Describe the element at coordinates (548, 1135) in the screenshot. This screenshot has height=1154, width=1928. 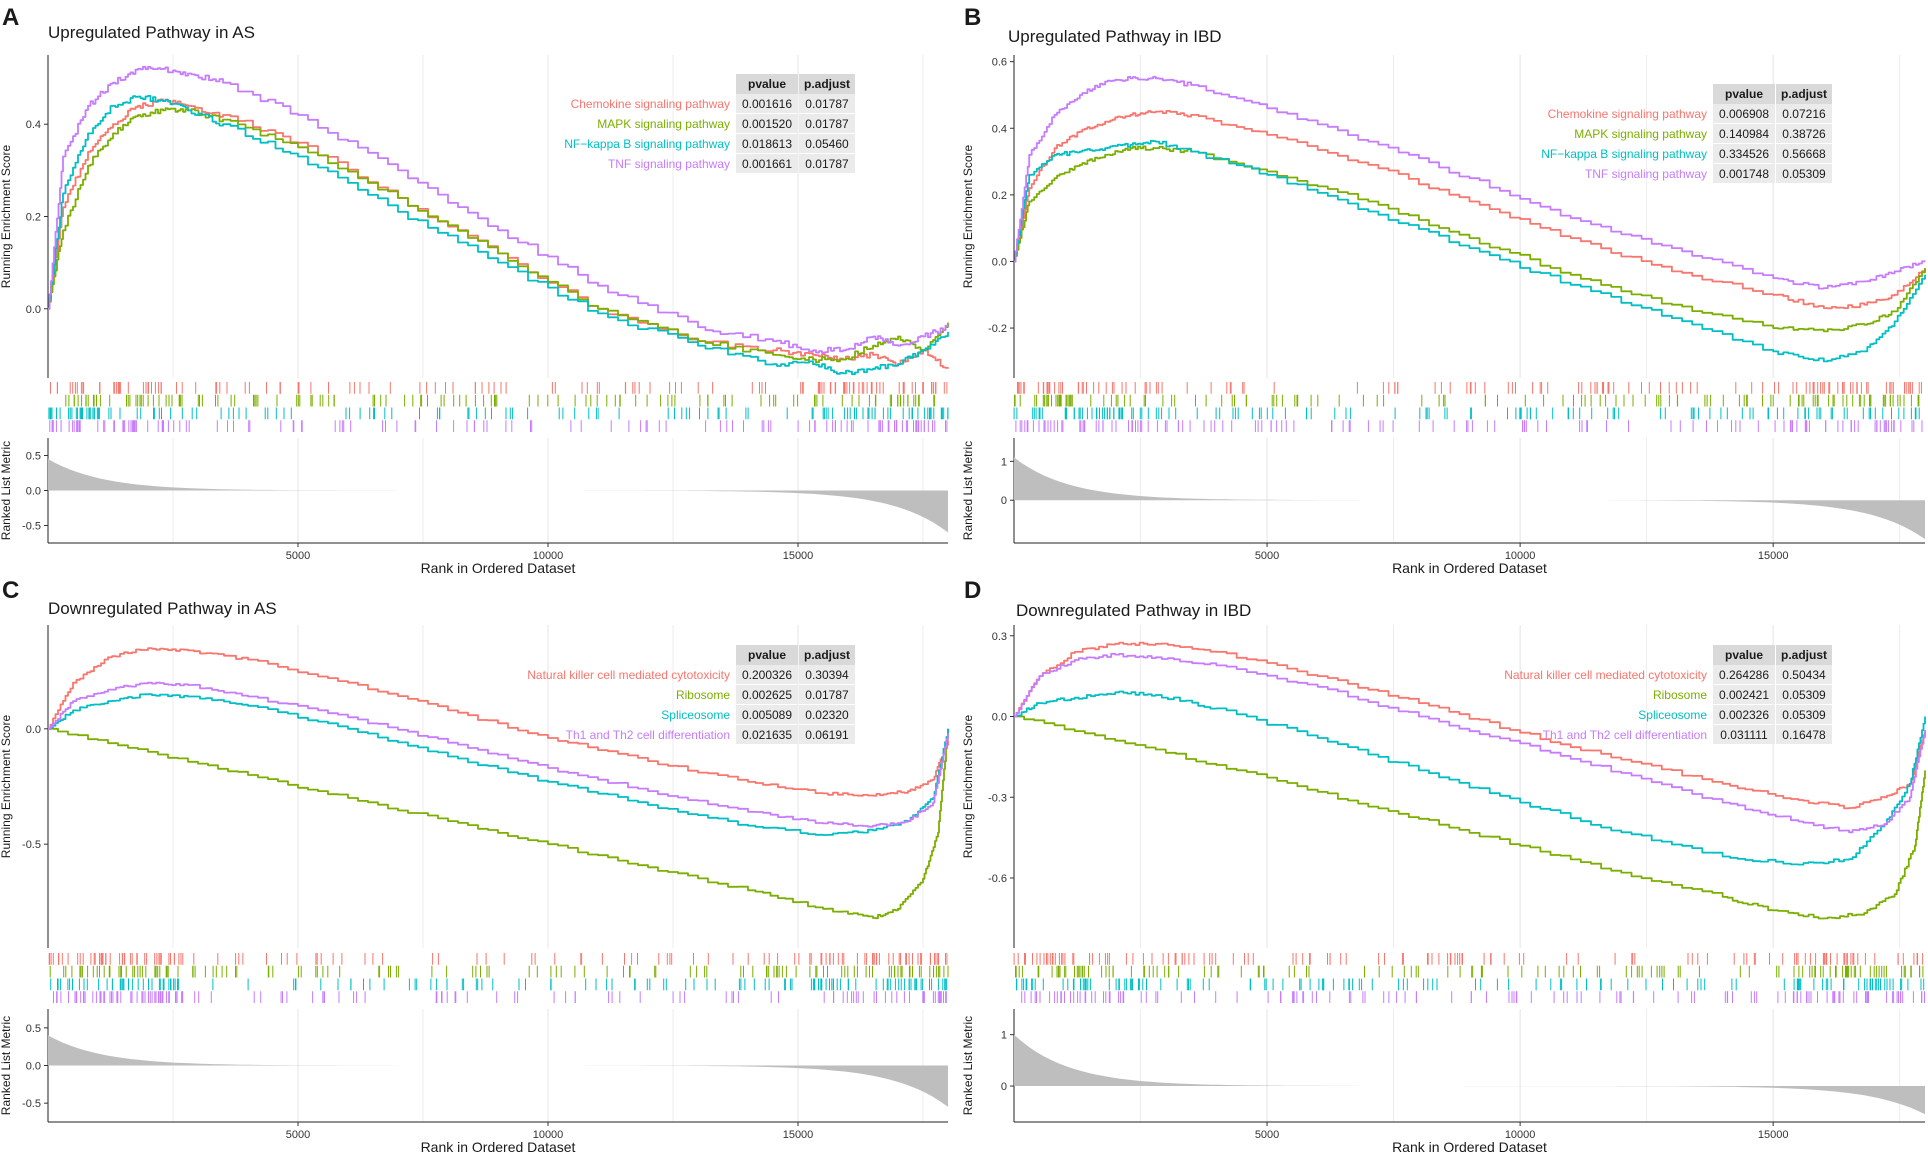
I see `x-tick-label: 10000` at that location.